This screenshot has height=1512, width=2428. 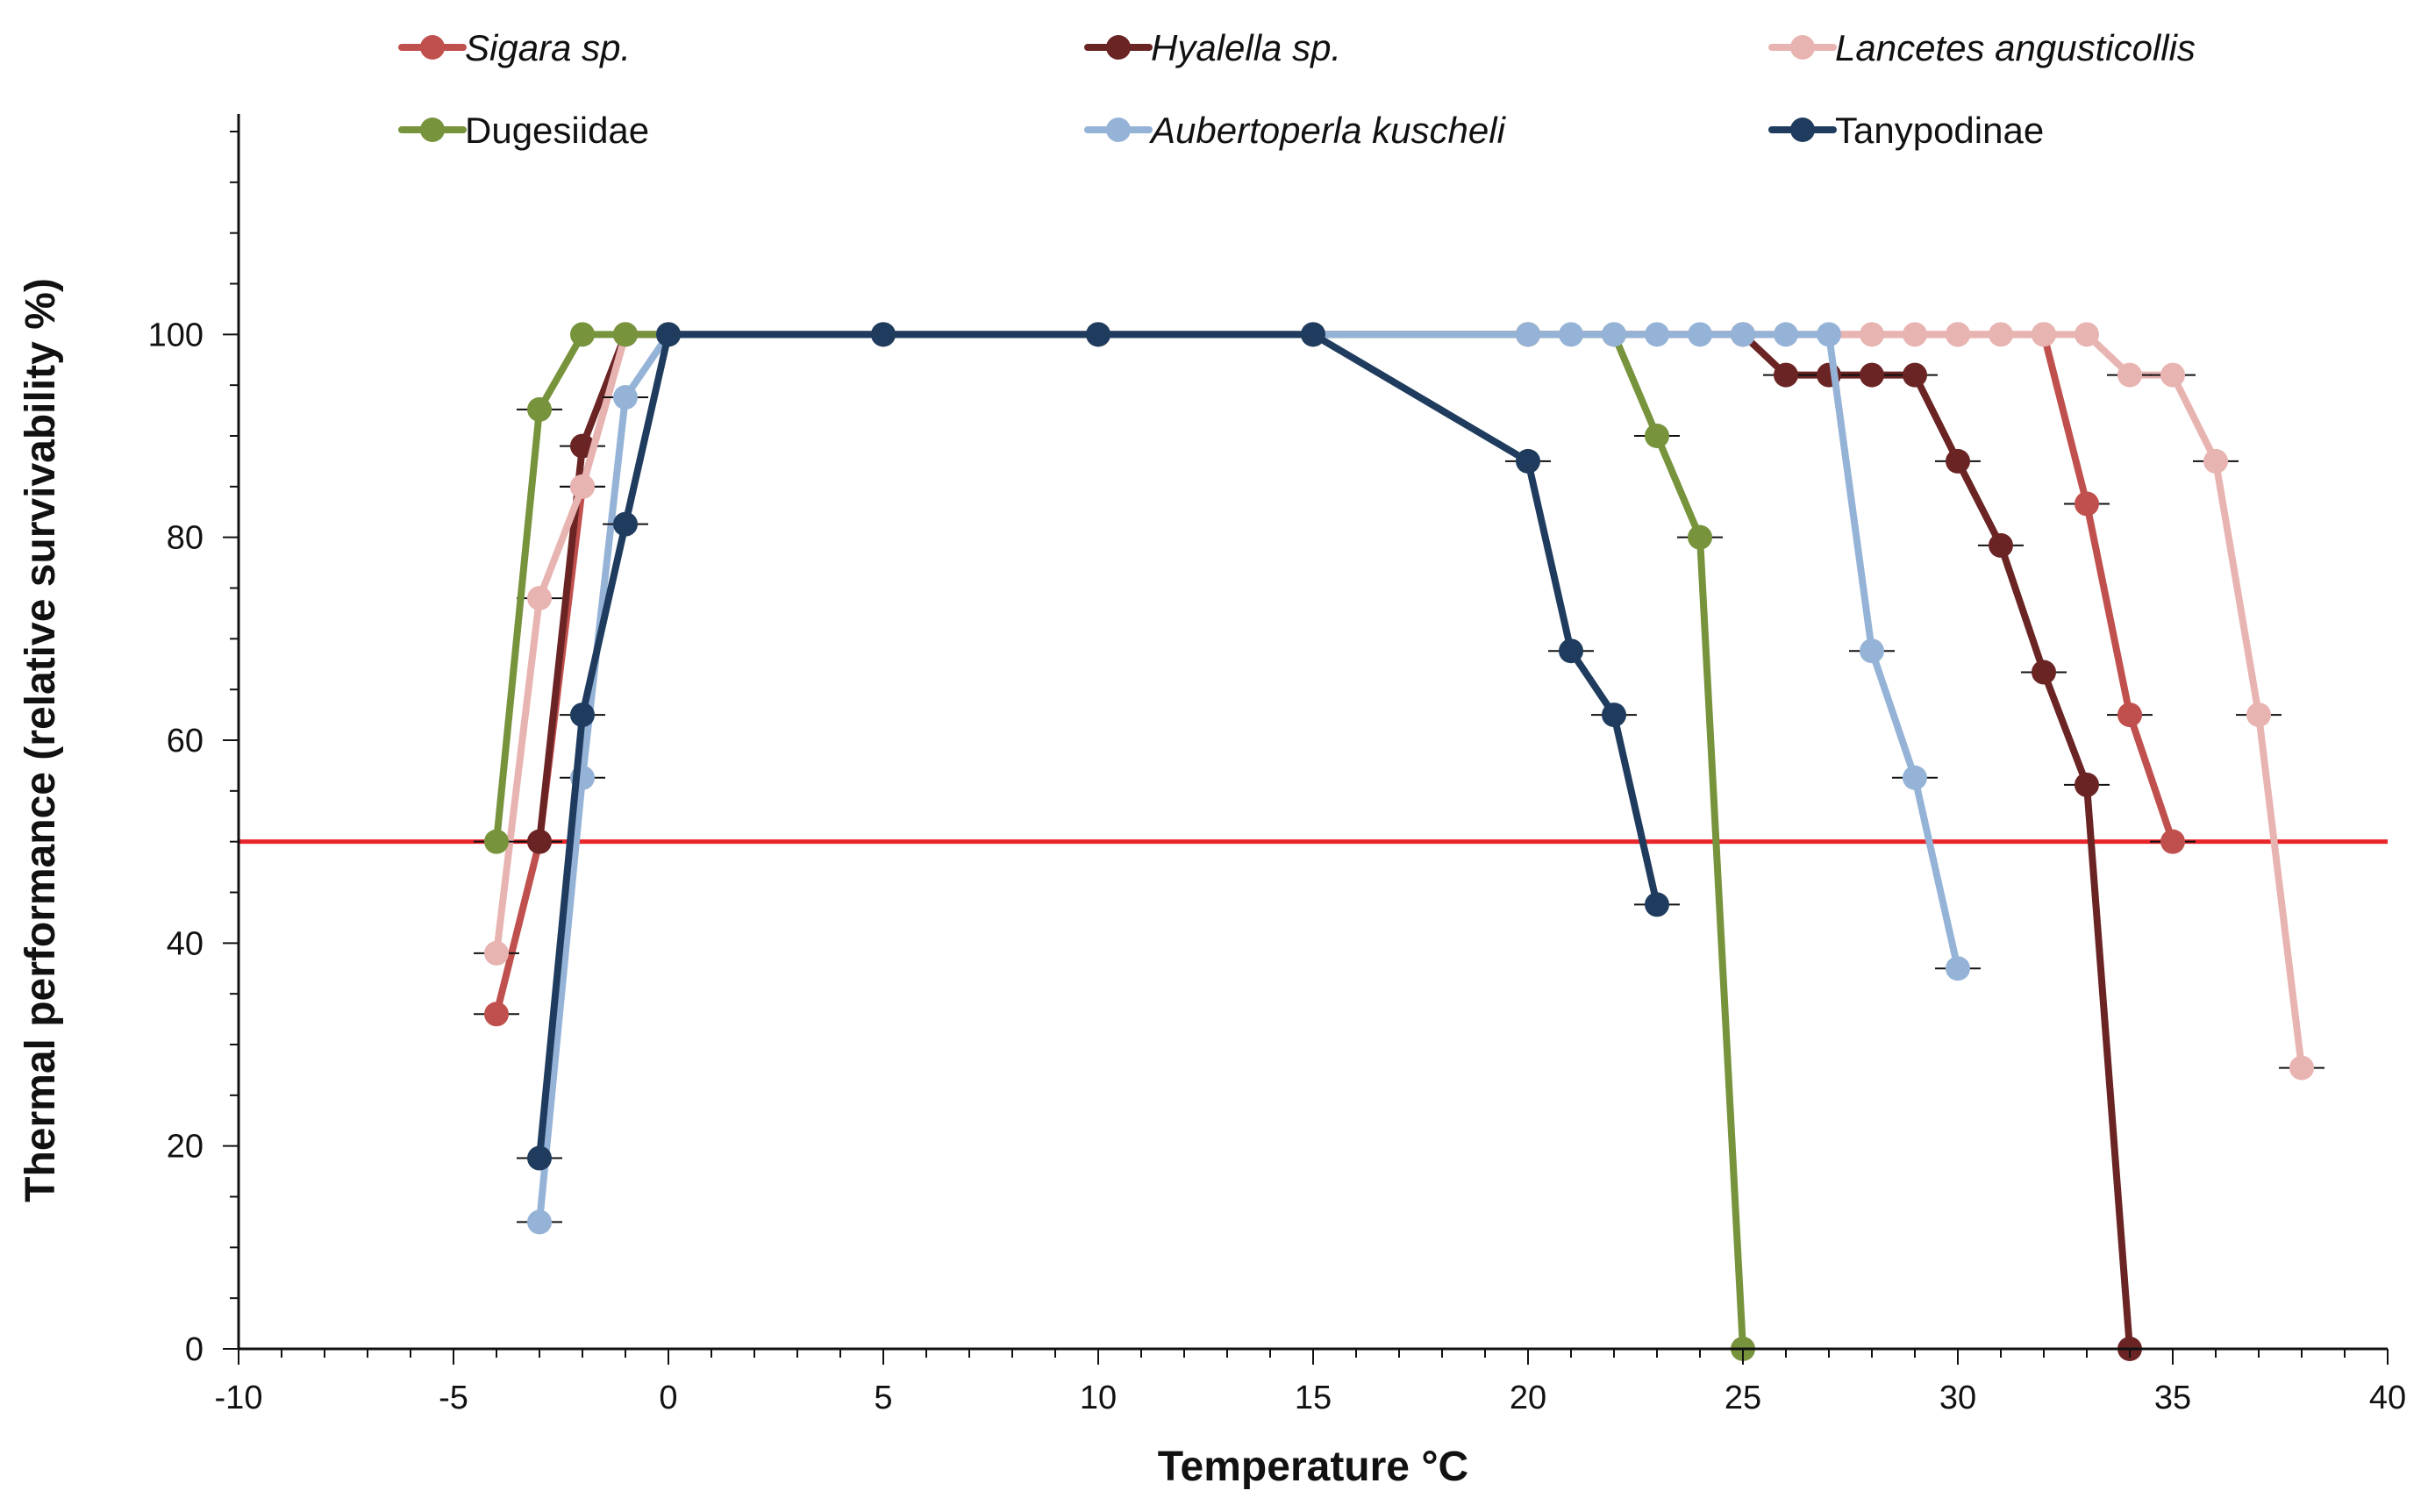 What do you see at coordinates (883, 1398) in the screenshot?
I see `x-tick-label: 5` at bounding box center [883, 1398].